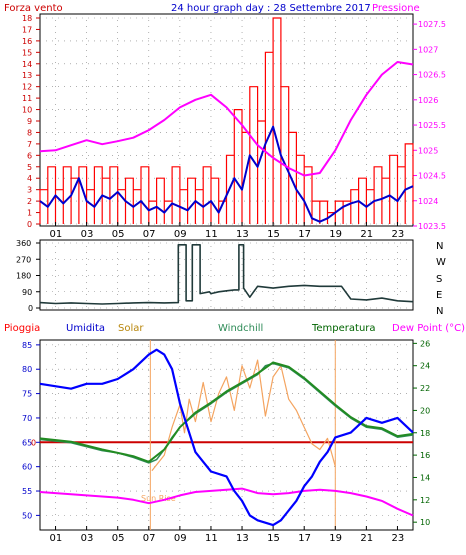  I want to click on wind-axis-label-6: 6, so click(29, 155).